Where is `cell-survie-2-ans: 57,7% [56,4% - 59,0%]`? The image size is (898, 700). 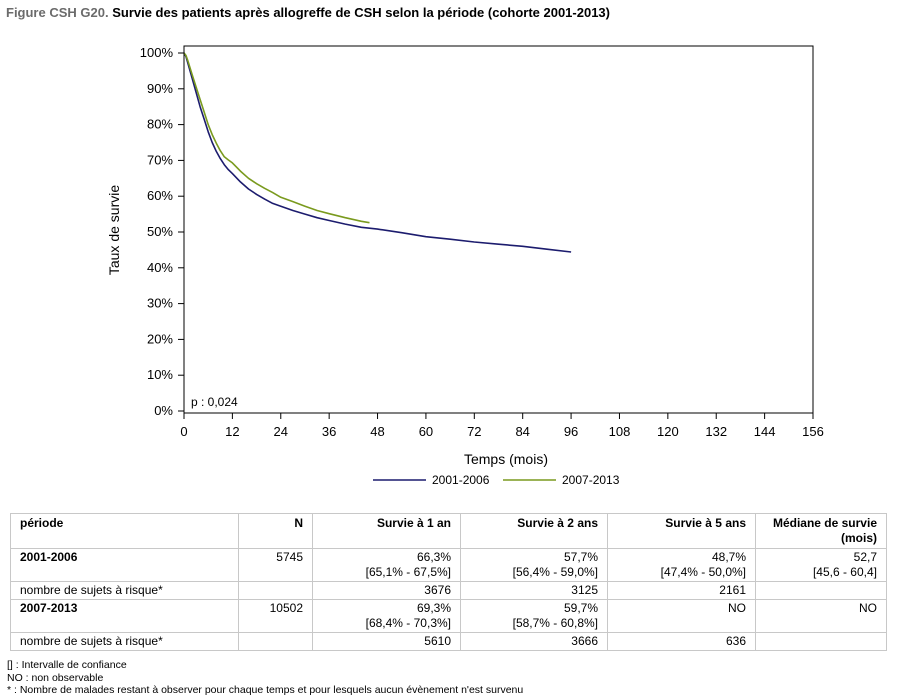 cell-survie-2-ans: 57,7% [56,4% - 59,0%] is located at coordinates (534, 565).